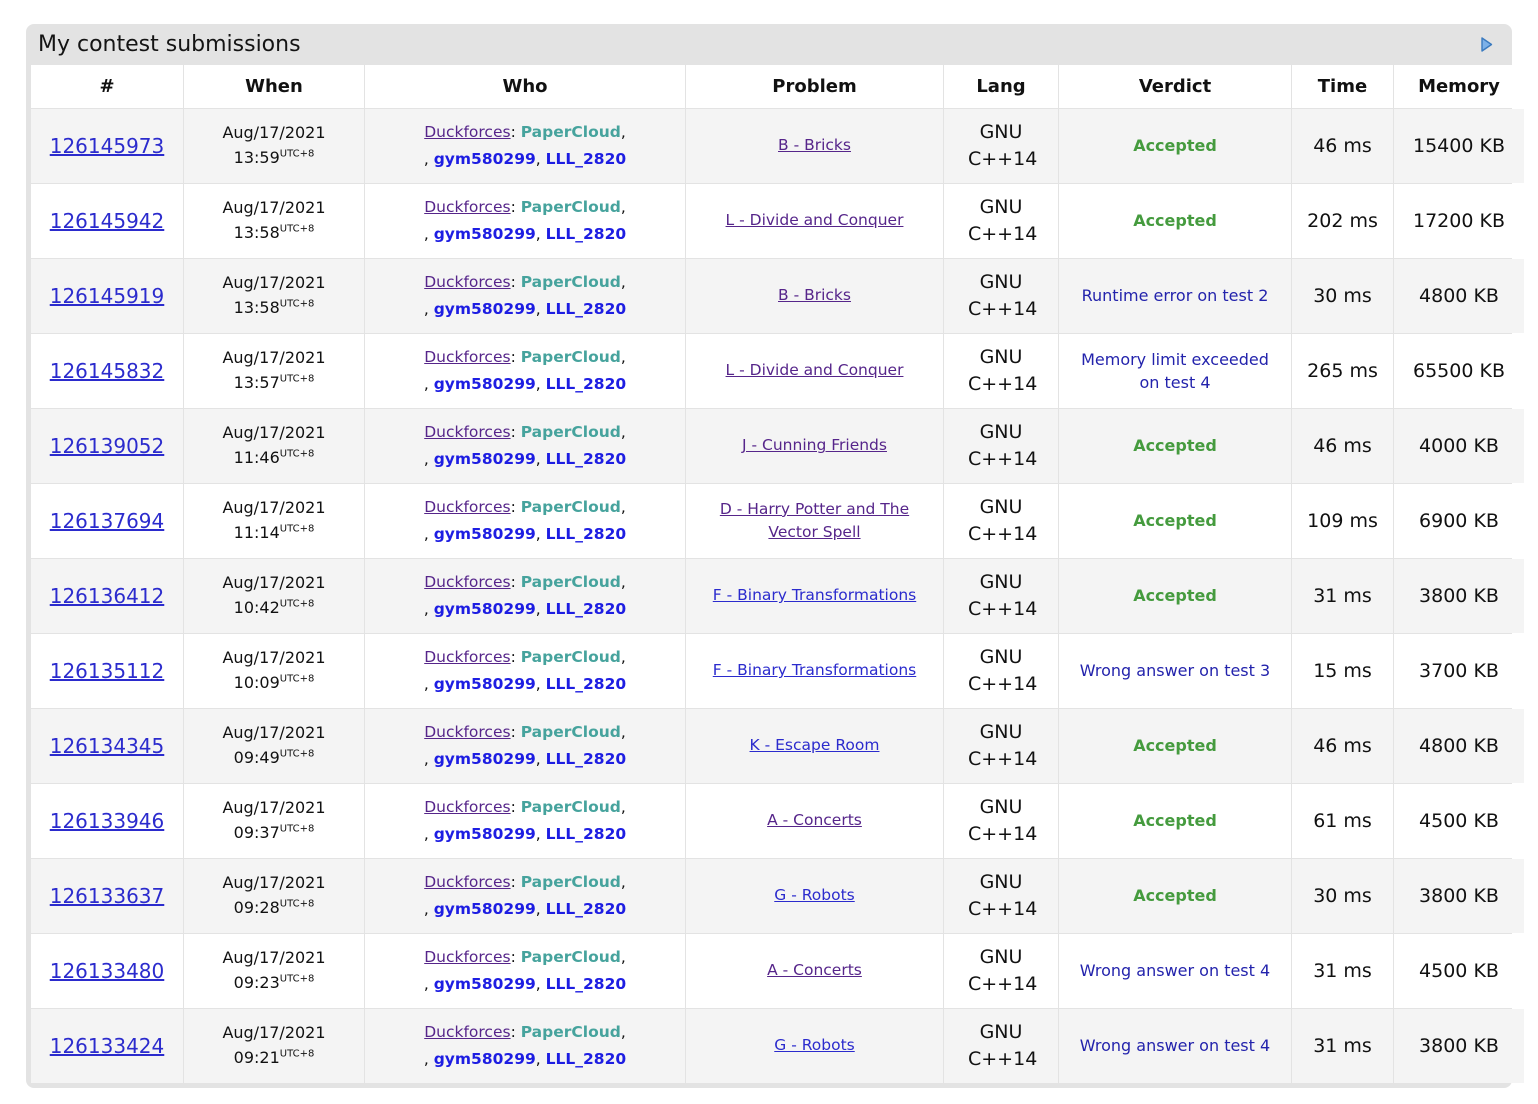 This screenshot has height=1104, width=1538. I want to click on verdict-label: Wrong answer on test 3, so click(1175, 671).